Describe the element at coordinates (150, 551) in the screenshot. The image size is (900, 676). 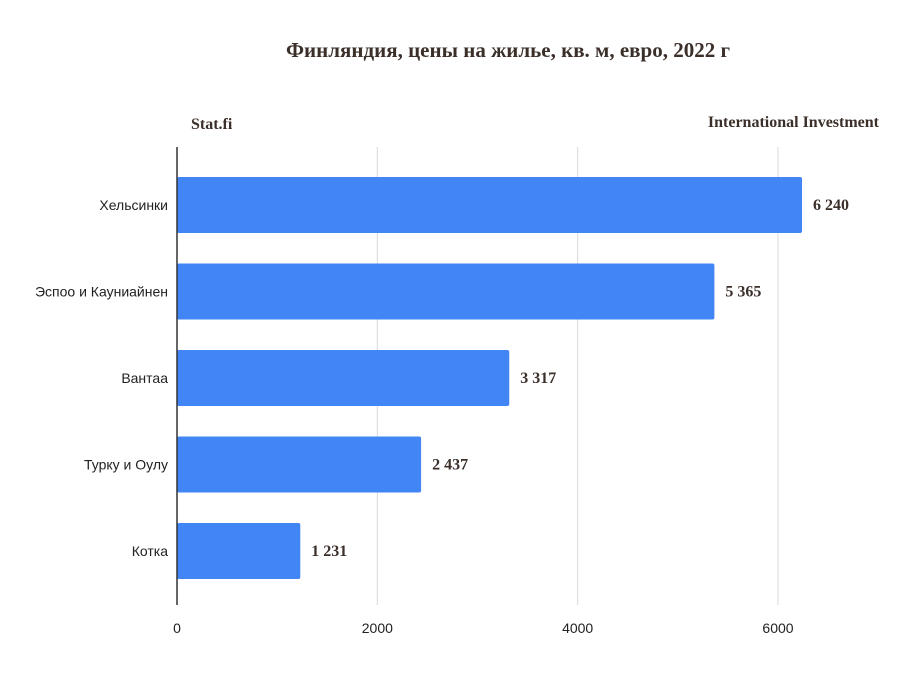
I see `category-label: Котка` at that location.